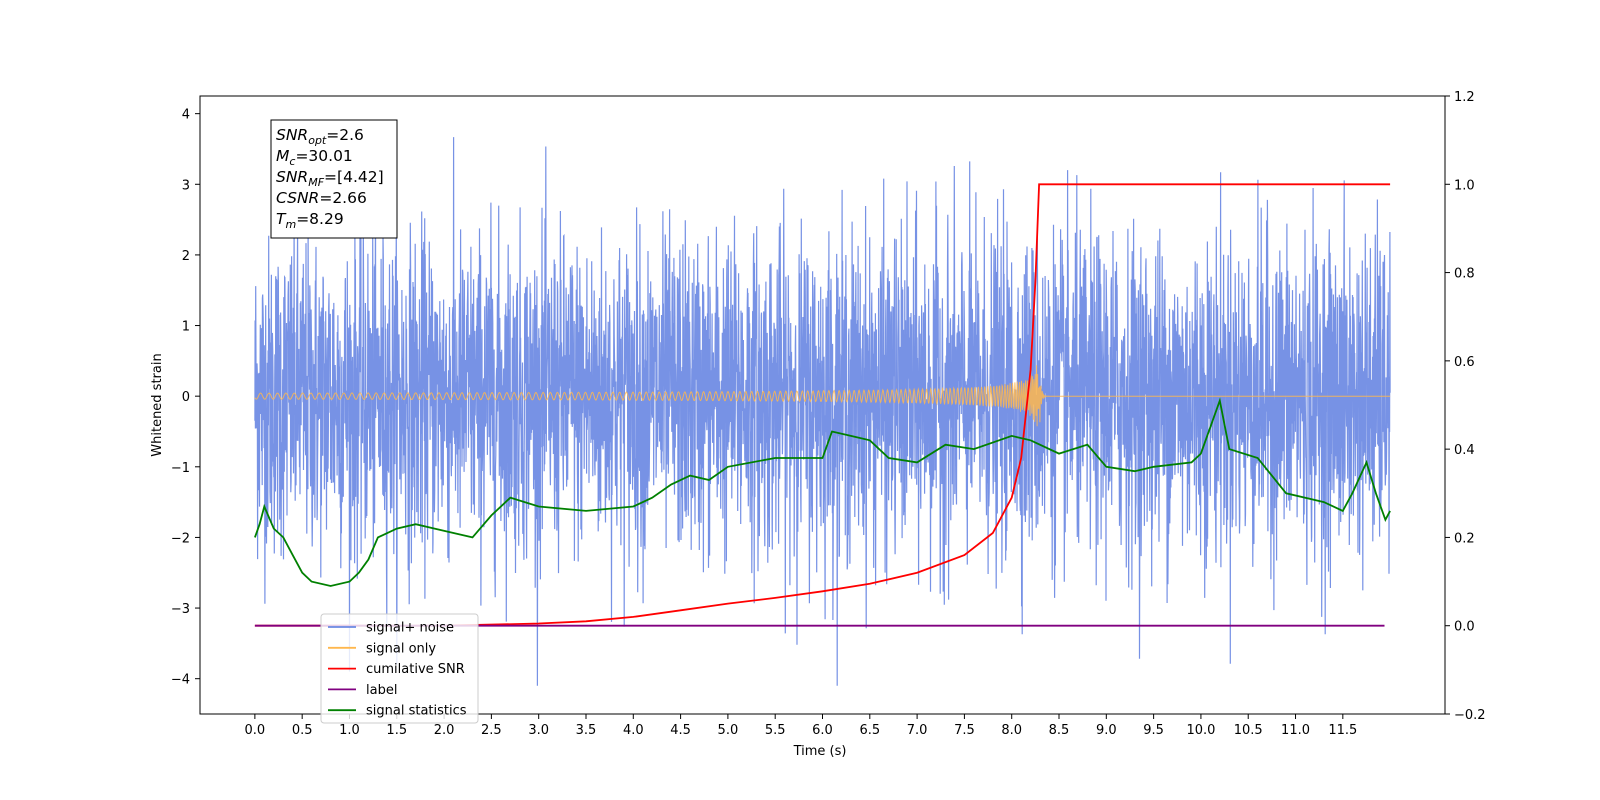 The width and height of the screenshot is (1600, 800). Describe the element at coordinates (180, 468) in the screenshot. I see `left-y-tick-label: −1` at that location.